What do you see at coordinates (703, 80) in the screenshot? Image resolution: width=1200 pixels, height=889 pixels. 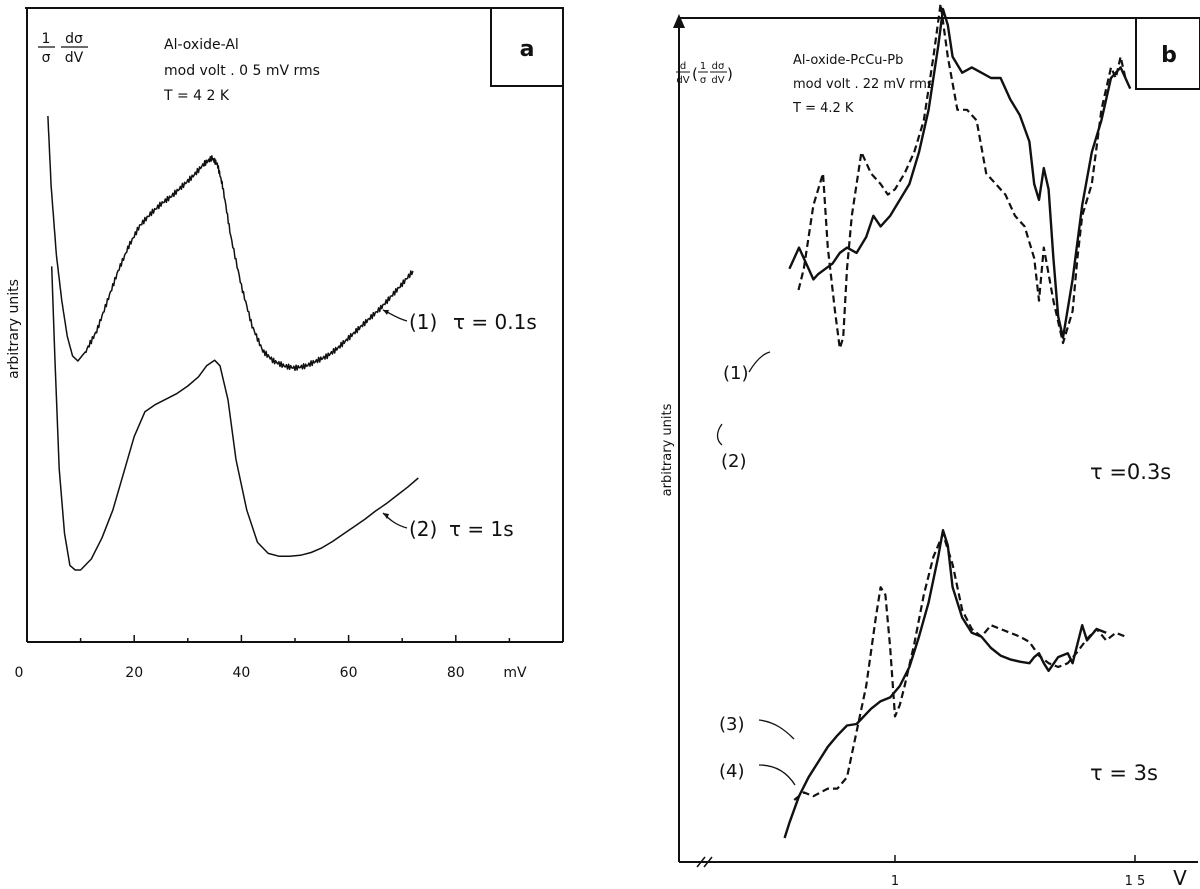 I see `panel-b-formula-den-left: σ` at bounding box center [703, 80].